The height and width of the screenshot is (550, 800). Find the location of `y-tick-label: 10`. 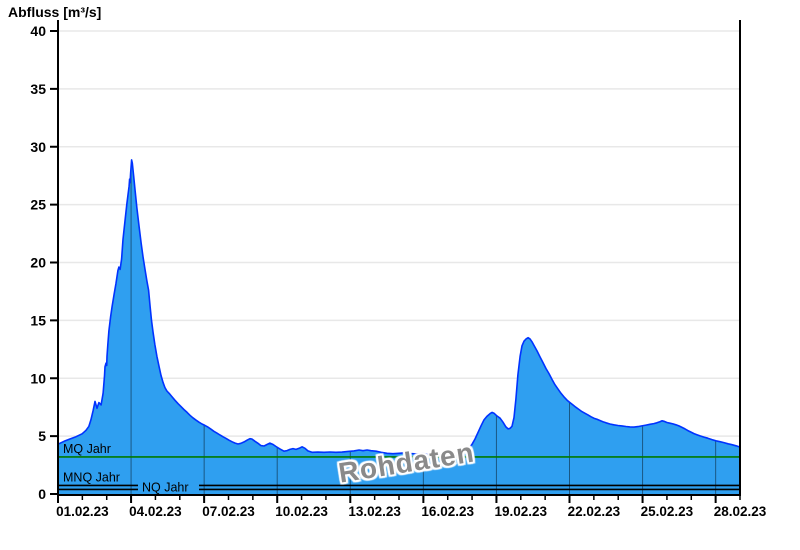

y-tick-label: 10 is located at coordinates (38, 378).